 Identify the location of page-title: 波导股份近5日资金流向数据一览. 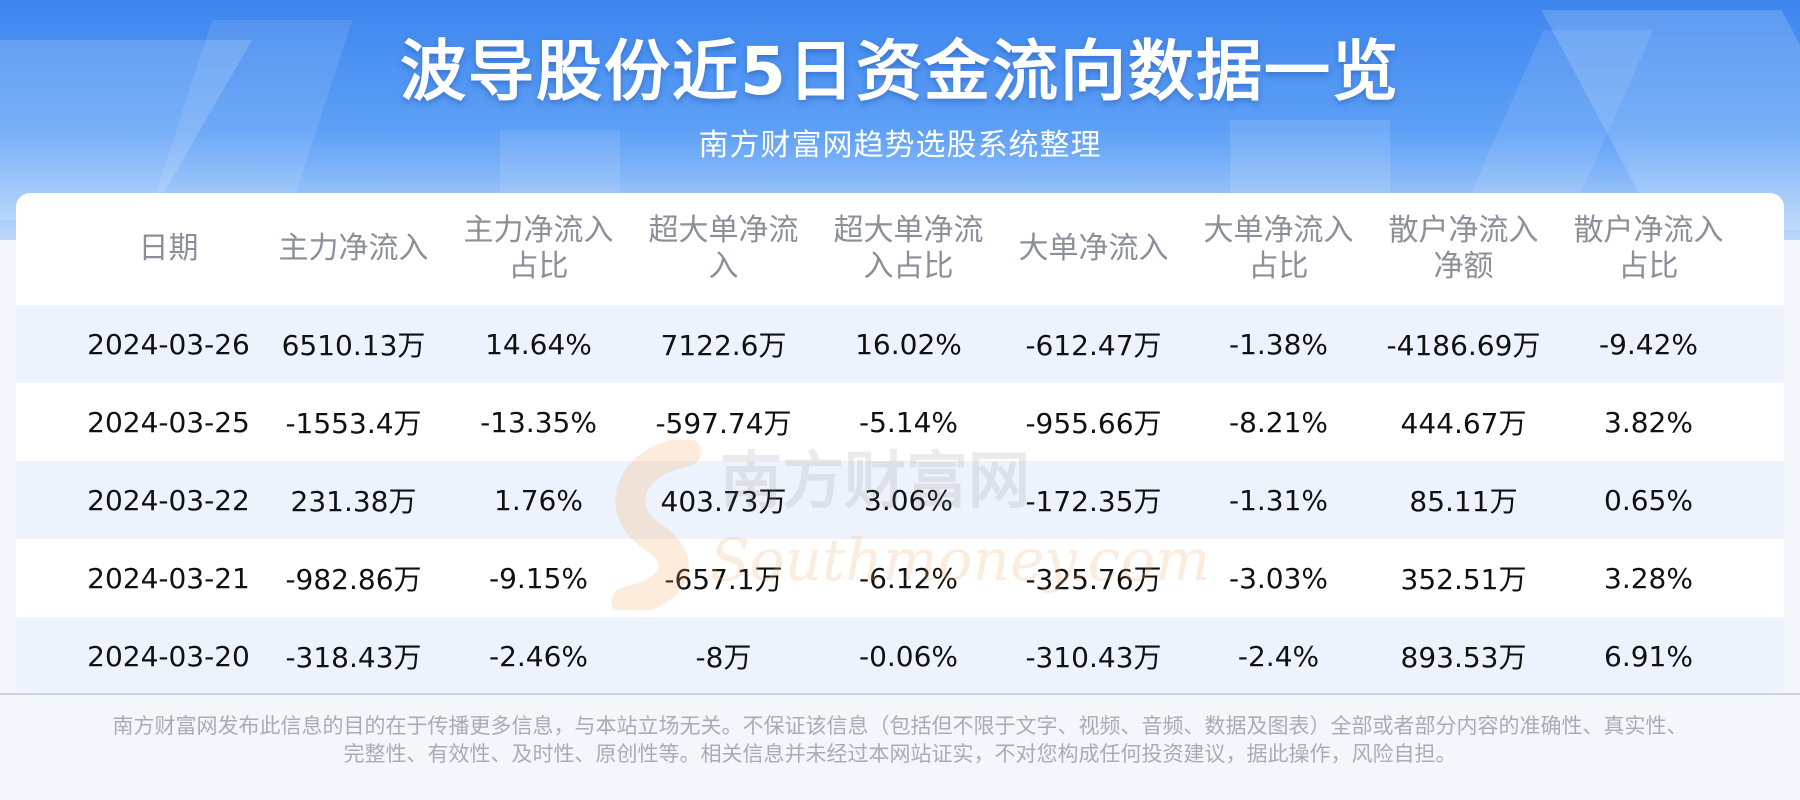
(900, 71).